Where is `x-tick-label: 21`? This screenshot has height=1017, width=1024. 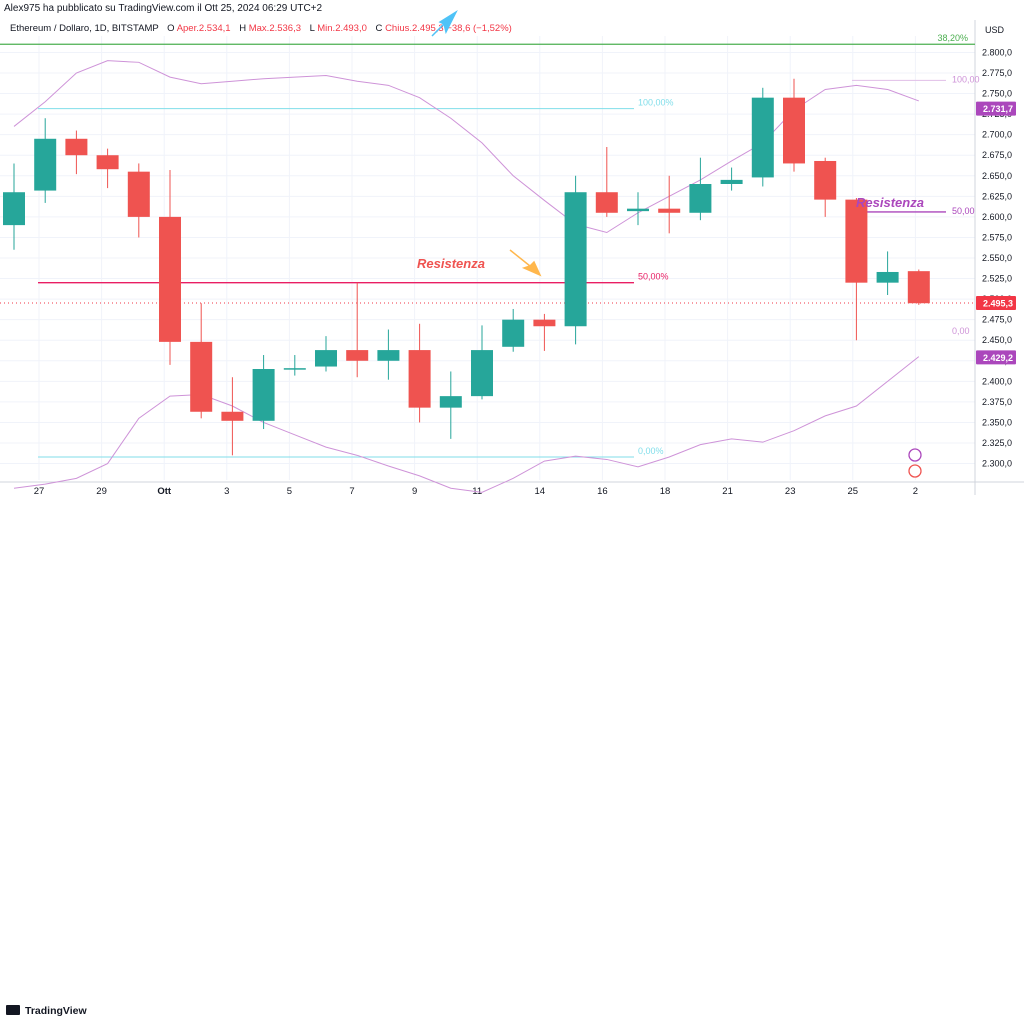
x-tick-label: 21 is located at coordinates (727, 491).